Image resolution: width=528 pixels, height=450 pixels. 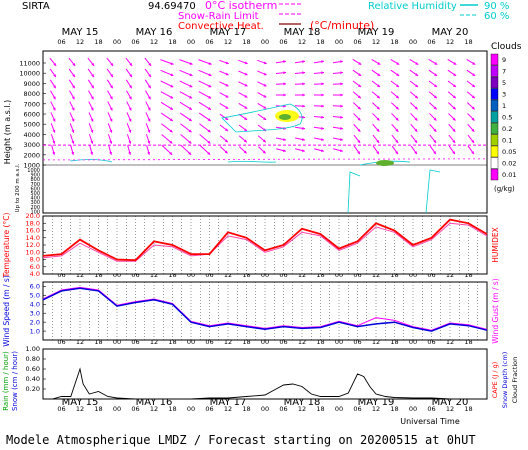 I want to click on clouds-legend-level: 1, so click(x=504, y=106).